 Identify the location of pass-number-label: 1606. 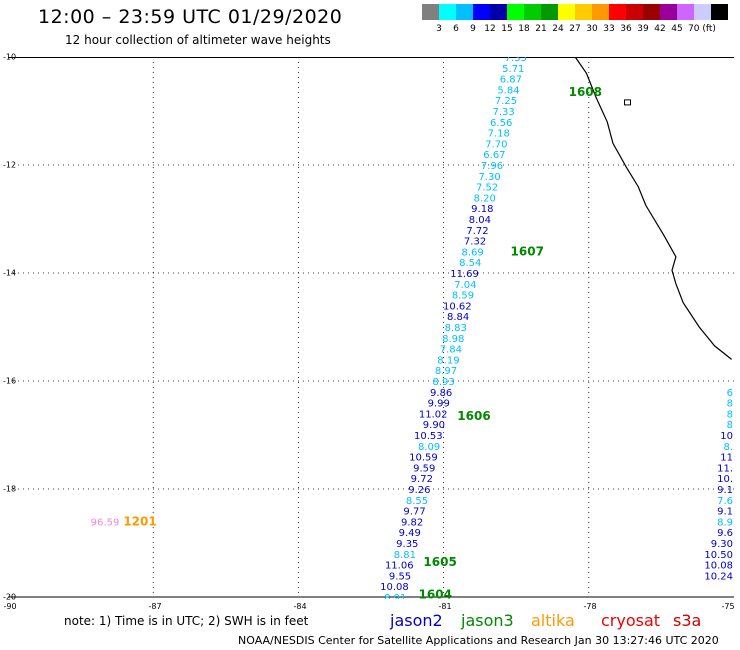
(473, 416).